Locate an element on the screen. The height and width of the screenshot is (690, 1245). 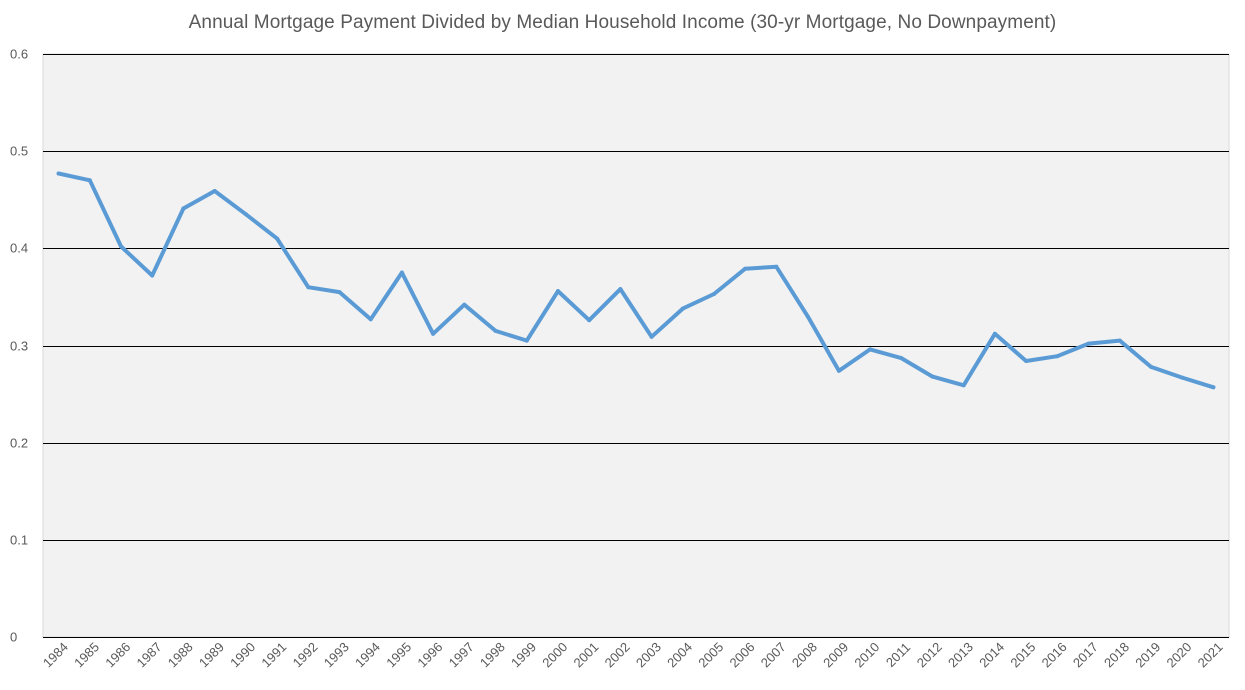
x-tick-label: 2017 is located at coordinates (1085, 654).